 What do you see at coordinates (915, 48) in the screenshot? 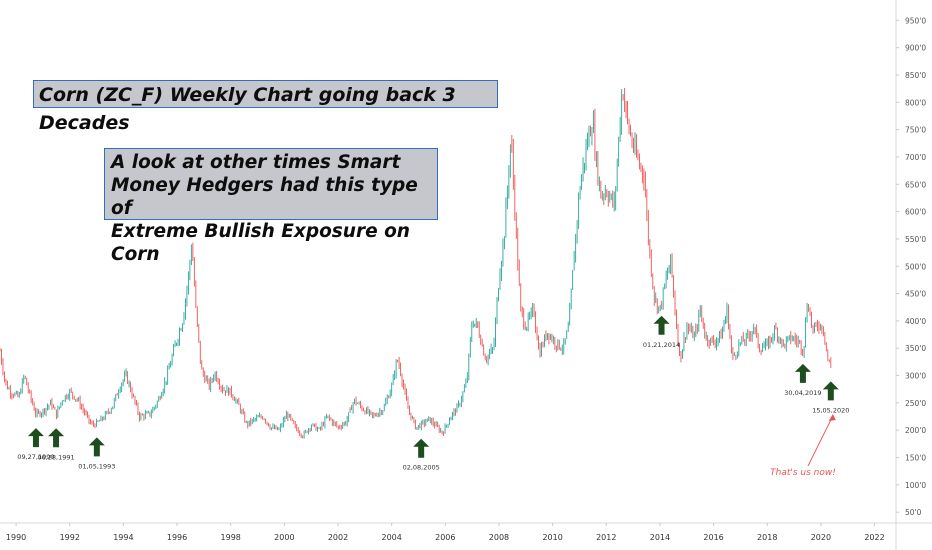
I see `y-tick-label: 900'0` at bounding box center [915, 48].